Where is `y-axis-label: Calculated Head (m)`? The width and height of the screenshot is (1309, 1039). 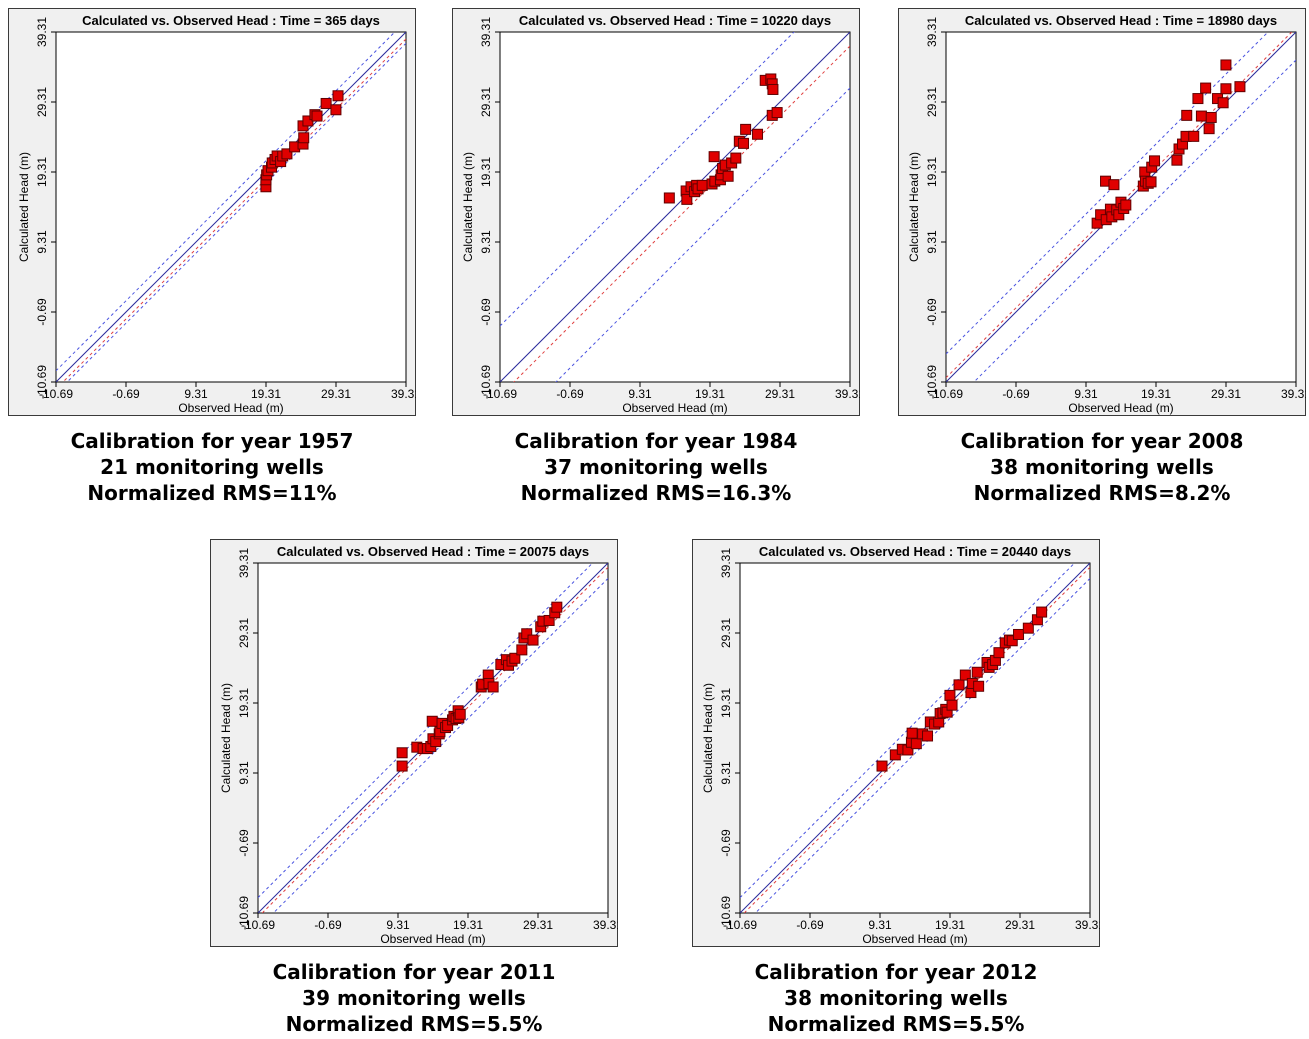
y-axis-label: Calculated Head (m) is located at coordinates (914, 207).